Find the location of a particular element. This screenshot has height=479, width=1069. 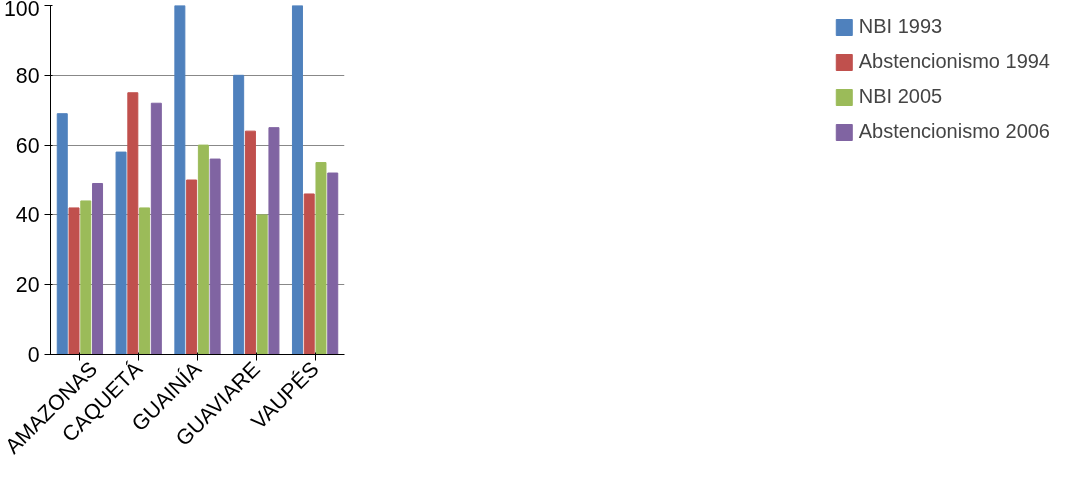

legend-label: Abstencionismo 1994 is located at coordinates (954, 61).